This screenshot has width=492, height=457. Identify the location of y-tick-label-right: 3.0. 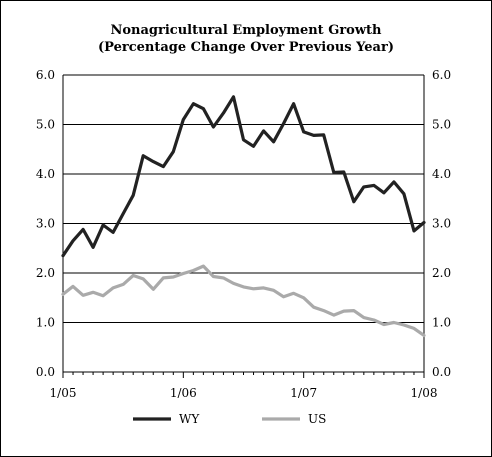
(441, 224).